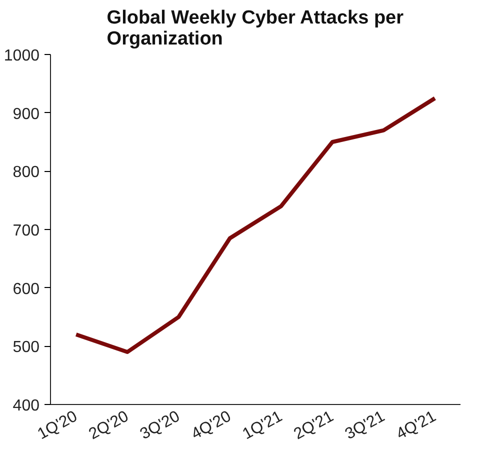 This screenshot has height=453, width=480. What do you see at coordinates (26, 173) in the screenshot?
I see `y-tick-label: 800` at bounding box center [26, 173].